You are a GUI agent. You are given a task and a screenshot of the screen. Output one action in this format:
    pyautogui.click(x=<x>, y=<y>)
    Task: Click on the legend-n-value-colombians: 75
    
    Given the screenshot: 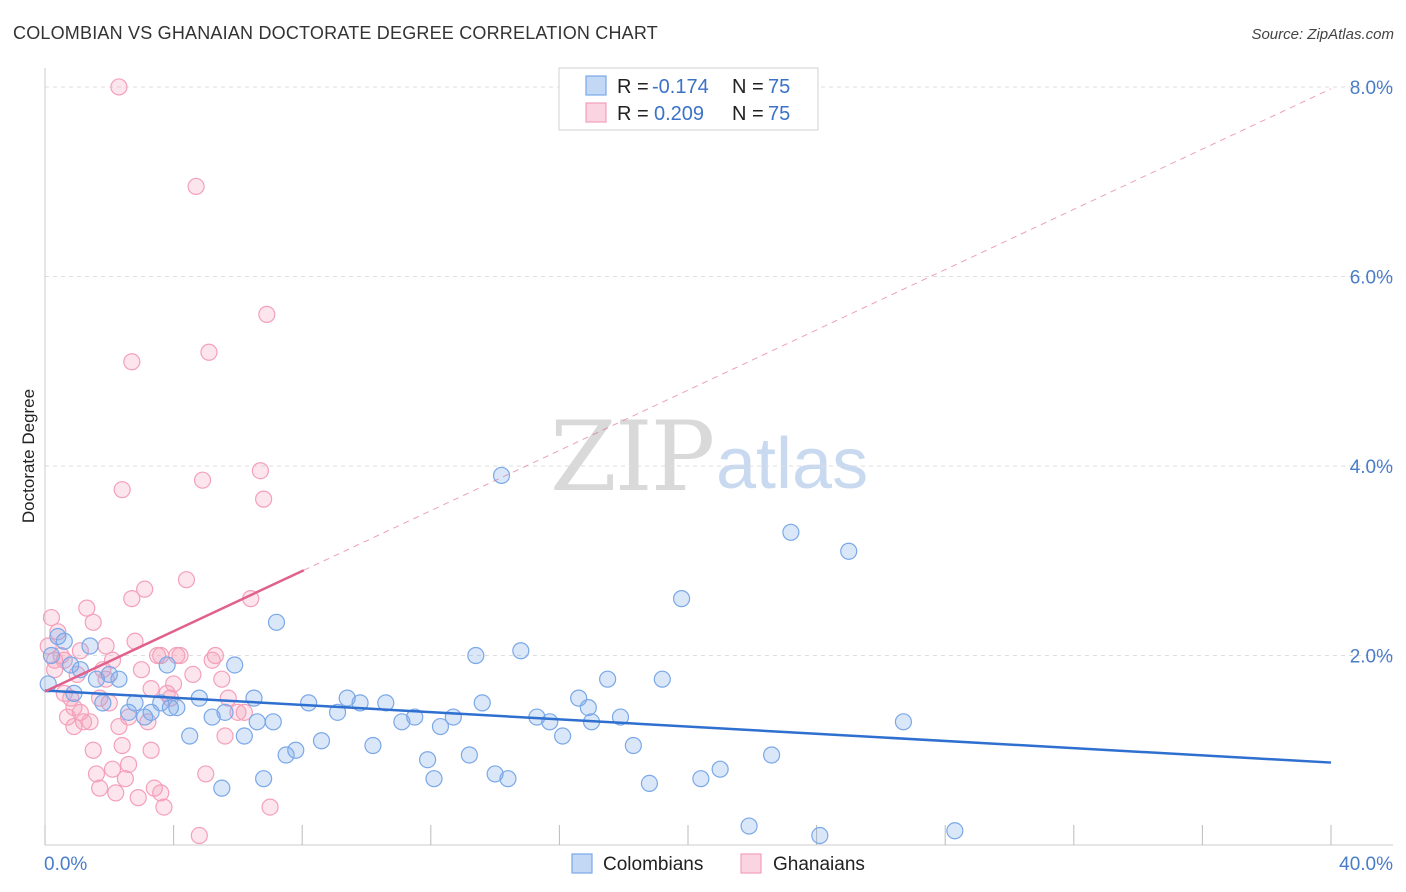 What is the action you would take?
    pyautogui.click(x=779, y=87)
    